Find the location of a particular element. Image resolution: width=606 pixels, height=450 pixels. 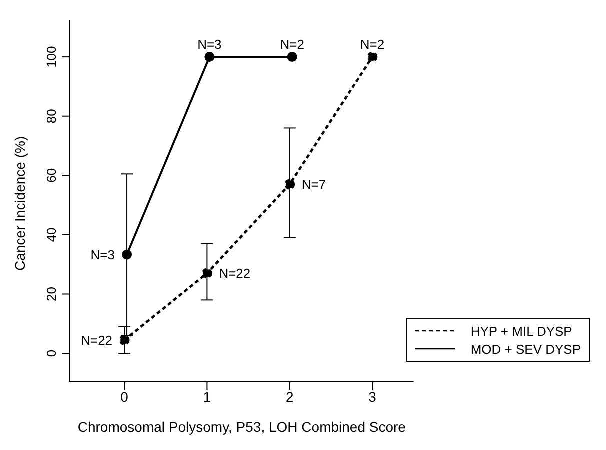

x-tick-label: 3 is located at coordinates (372, 396).